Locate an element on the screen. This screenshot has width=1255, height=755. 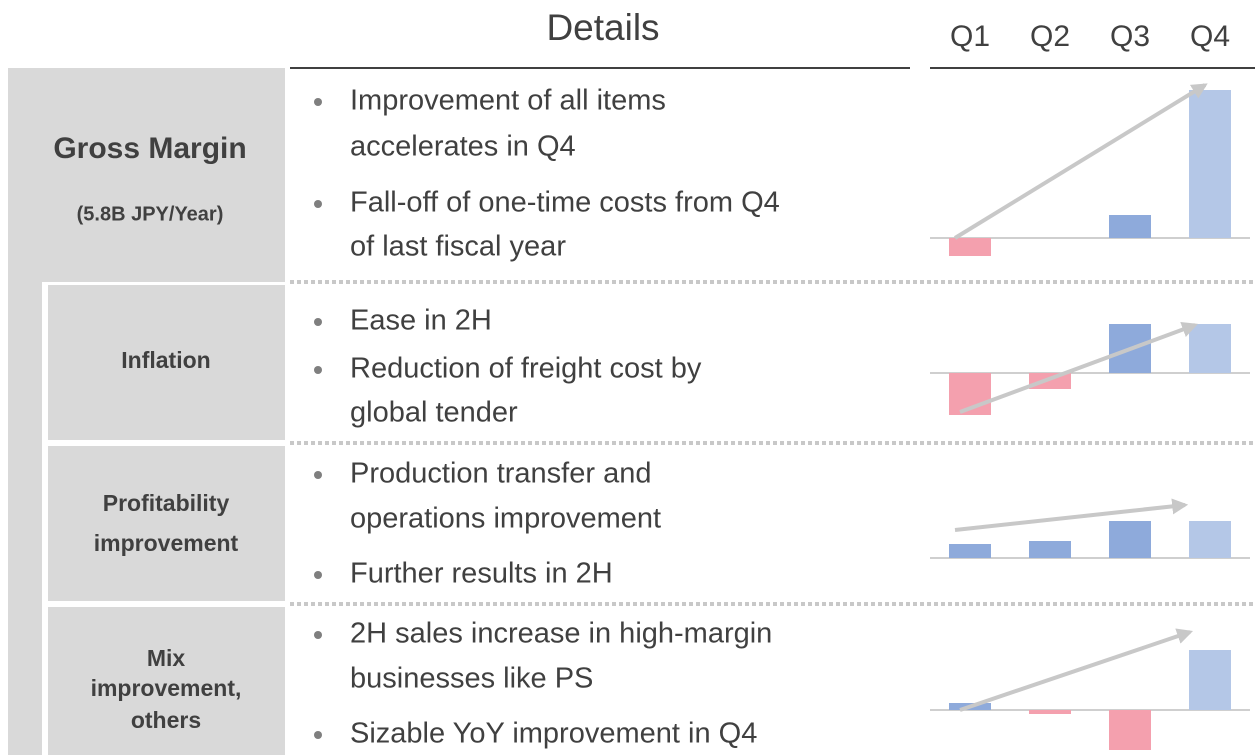
bullet-text: accelerates in Q4 is located at coordinates (463, 147).